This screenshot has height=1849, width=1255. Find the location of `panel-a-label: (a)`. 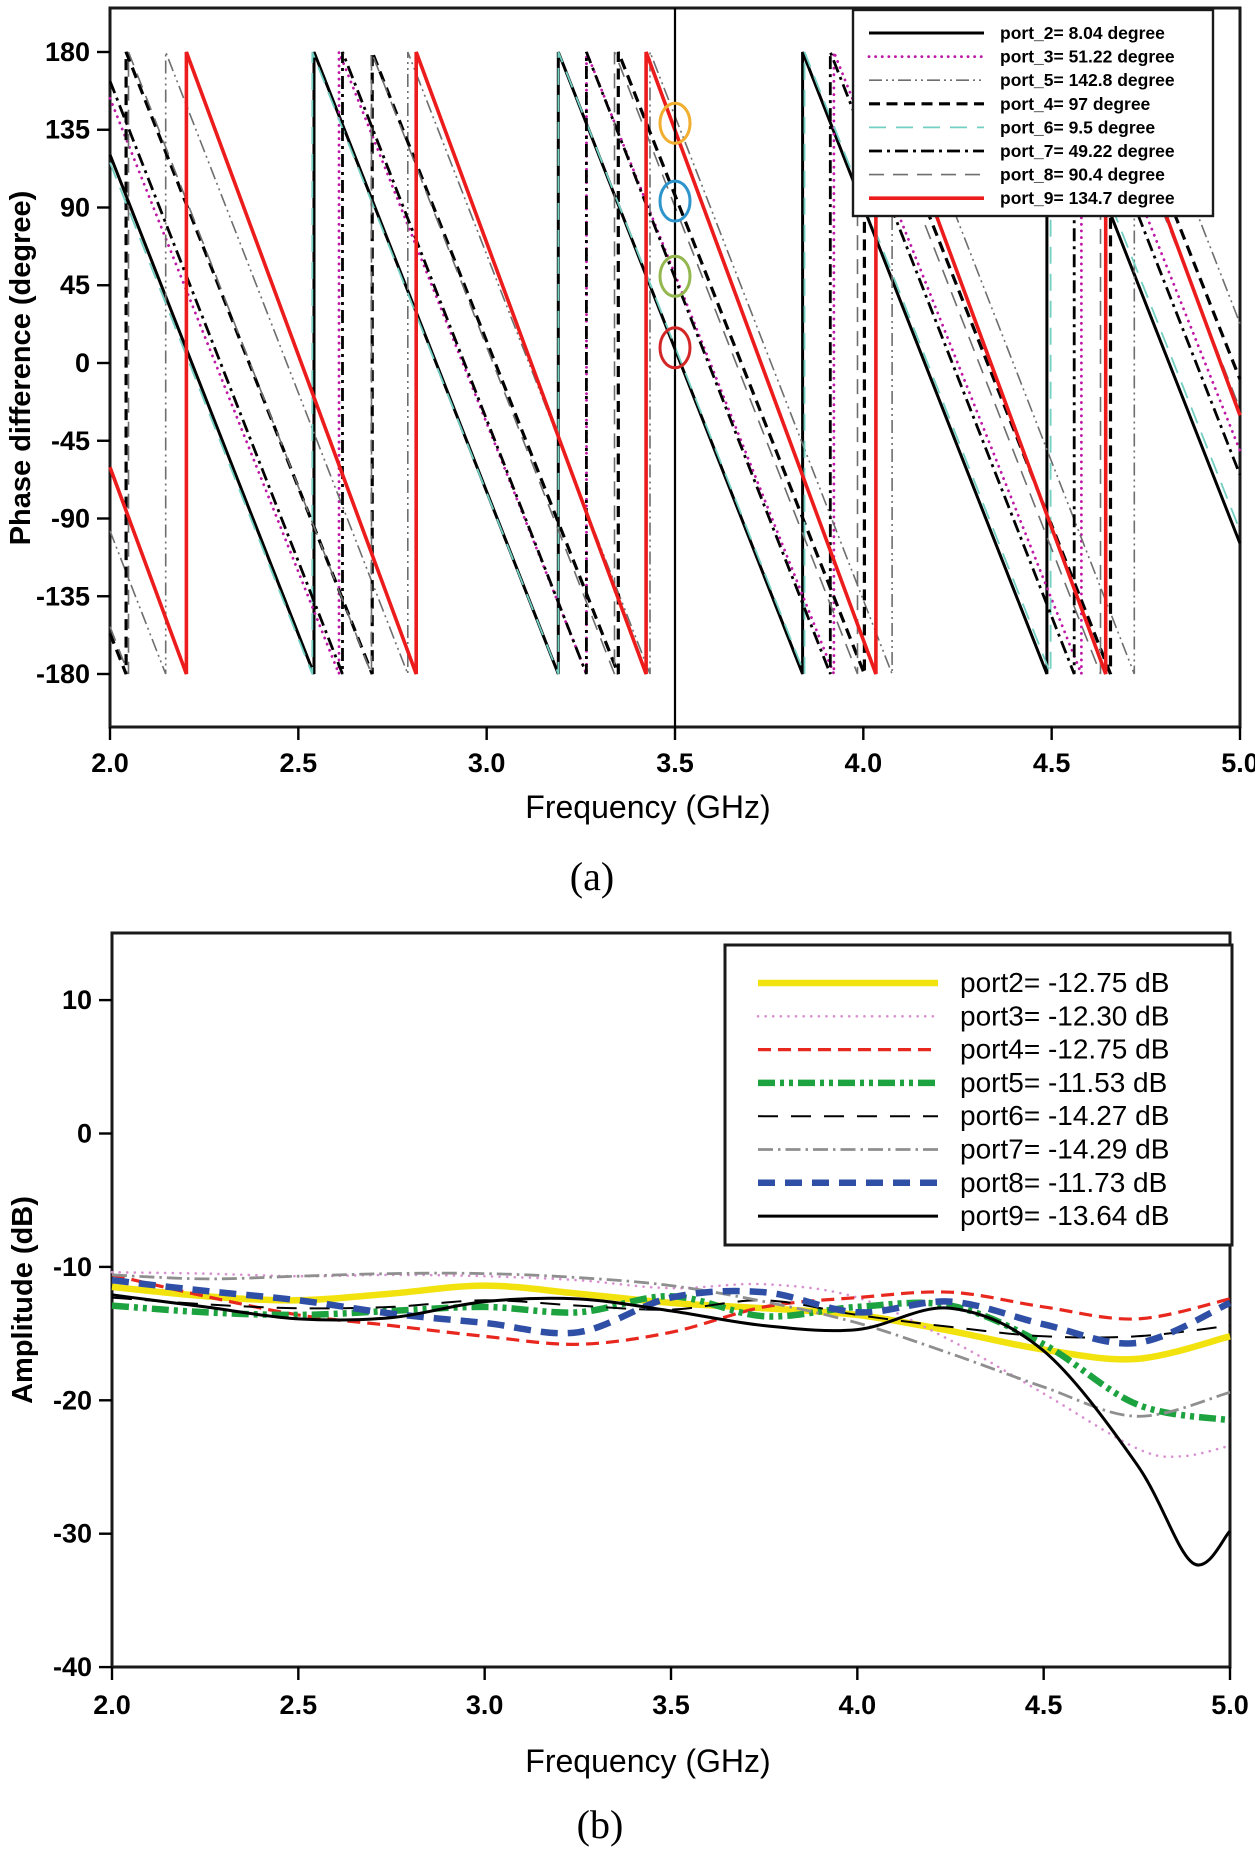

panel-a-label: (a) is located at coordinates (592, 876).